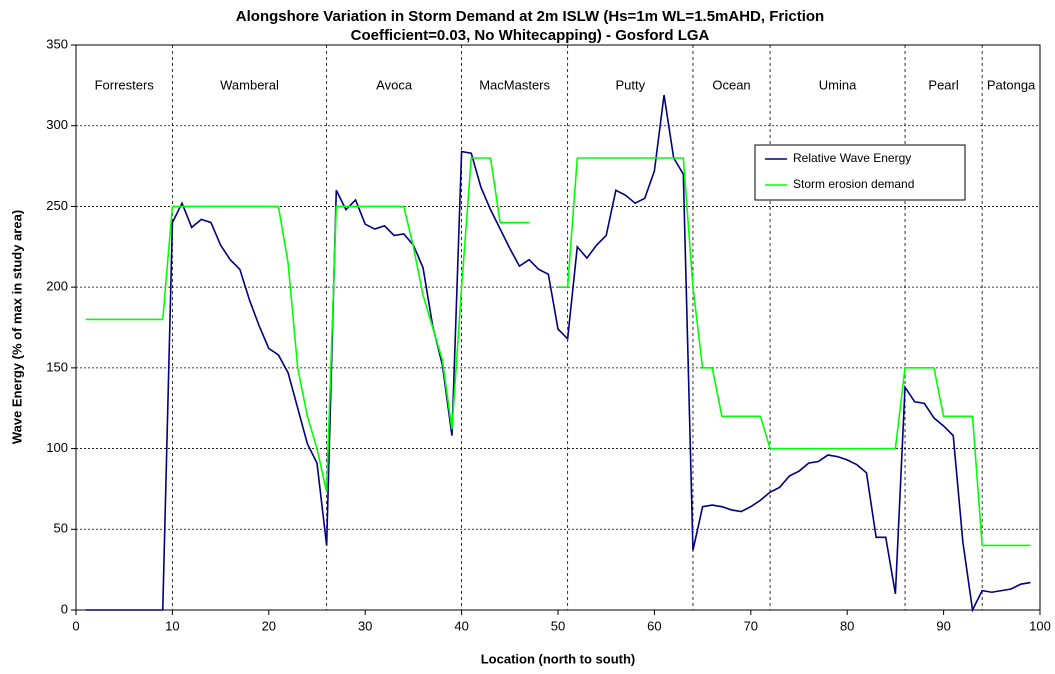 The width and height of the screenshot is (1055, 674). I want to click on x-tick-label: 100, so click(1040, 625).